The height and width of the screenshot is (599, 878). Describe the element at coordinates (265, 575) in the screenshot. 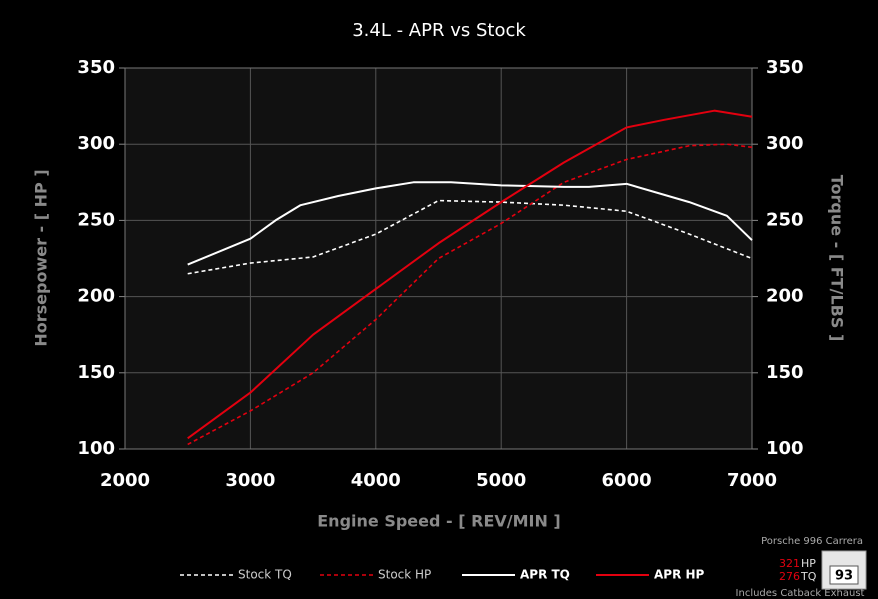

I see `legend-label: Stock TQ` at that location.